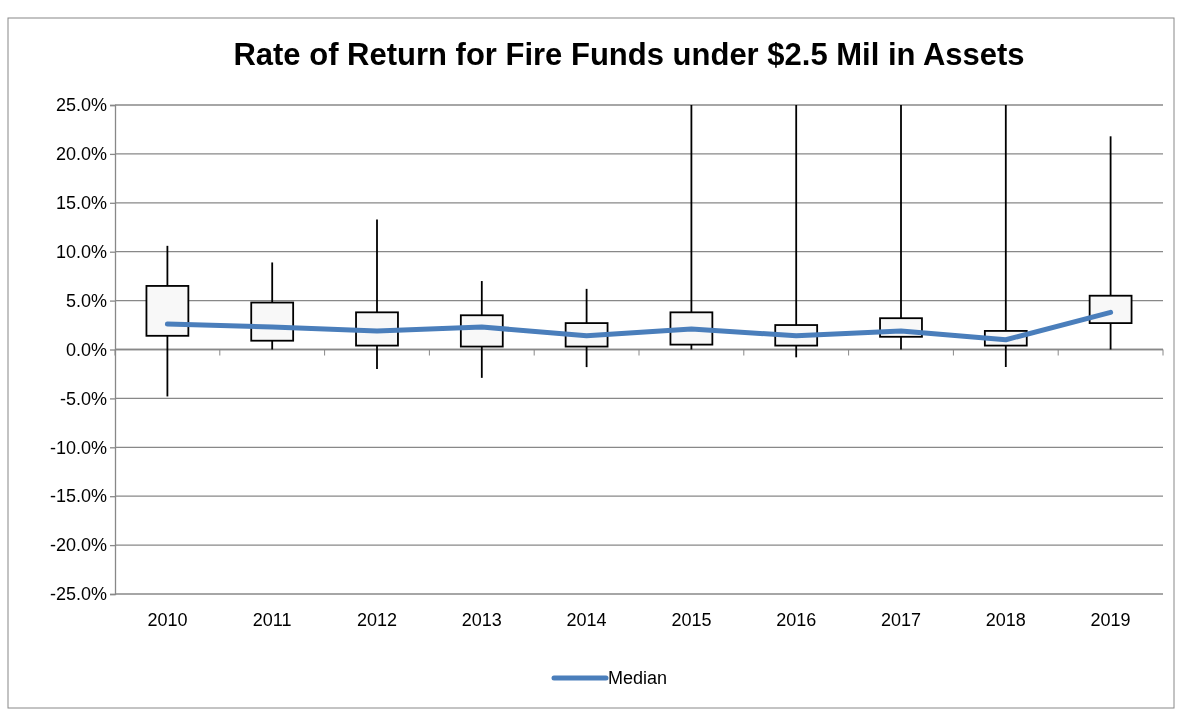 Image resolution: width=1178 pixels, height=711 pixels. I want to click on y-tick-label: 20.0%, so click(81, 154).